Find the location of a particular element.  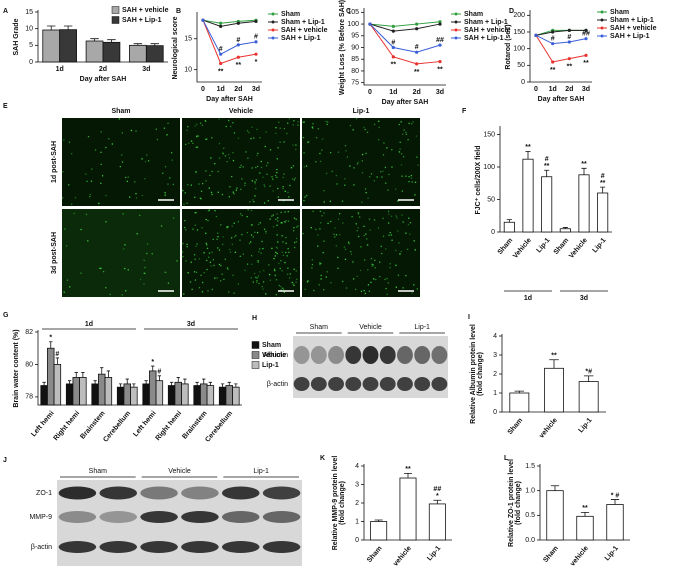

panel-label: A is located at coordinates (5, 11).